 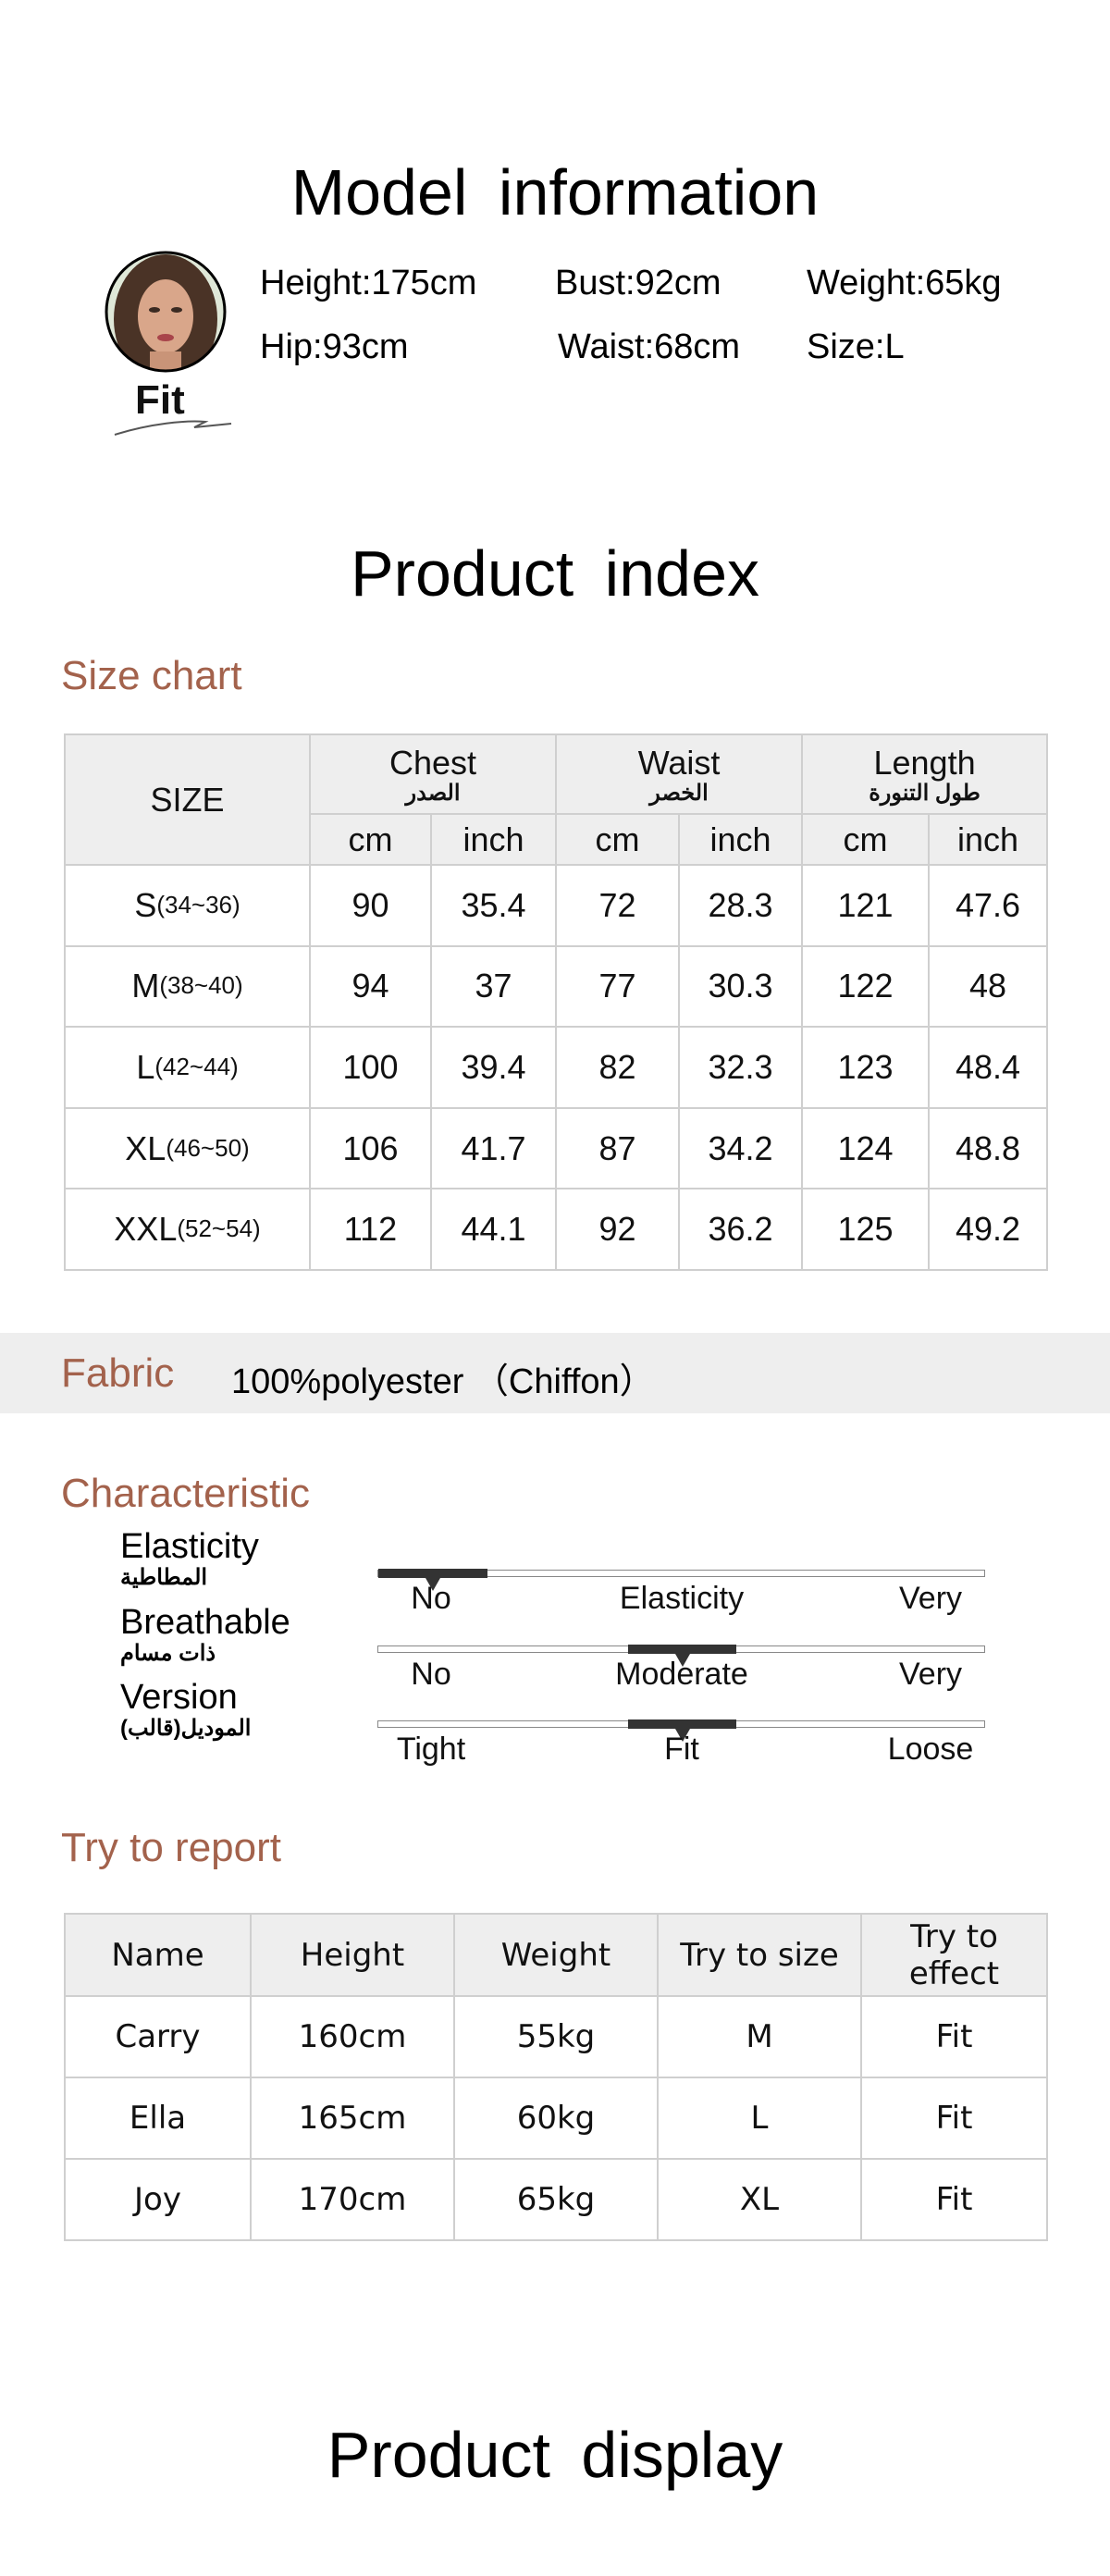 I want to click on scale-tick-label: Elasticity, so click(x=682, y=1598).